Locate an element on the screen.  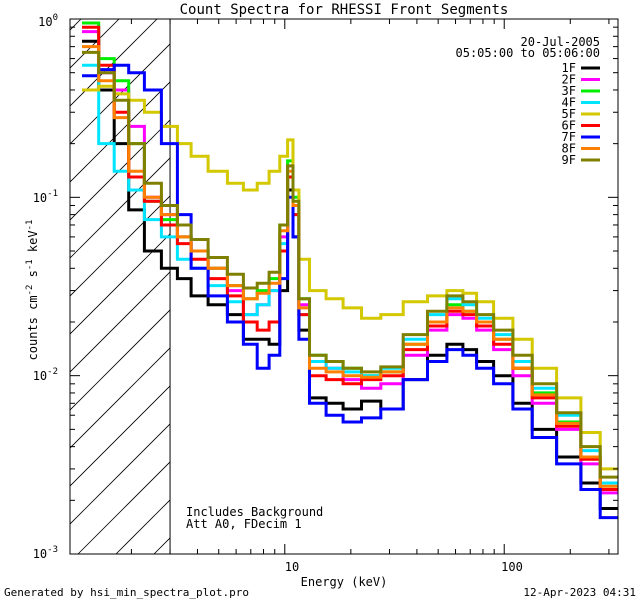
x-axis-label: Energy (keV) is located at coordinates (344, 582).